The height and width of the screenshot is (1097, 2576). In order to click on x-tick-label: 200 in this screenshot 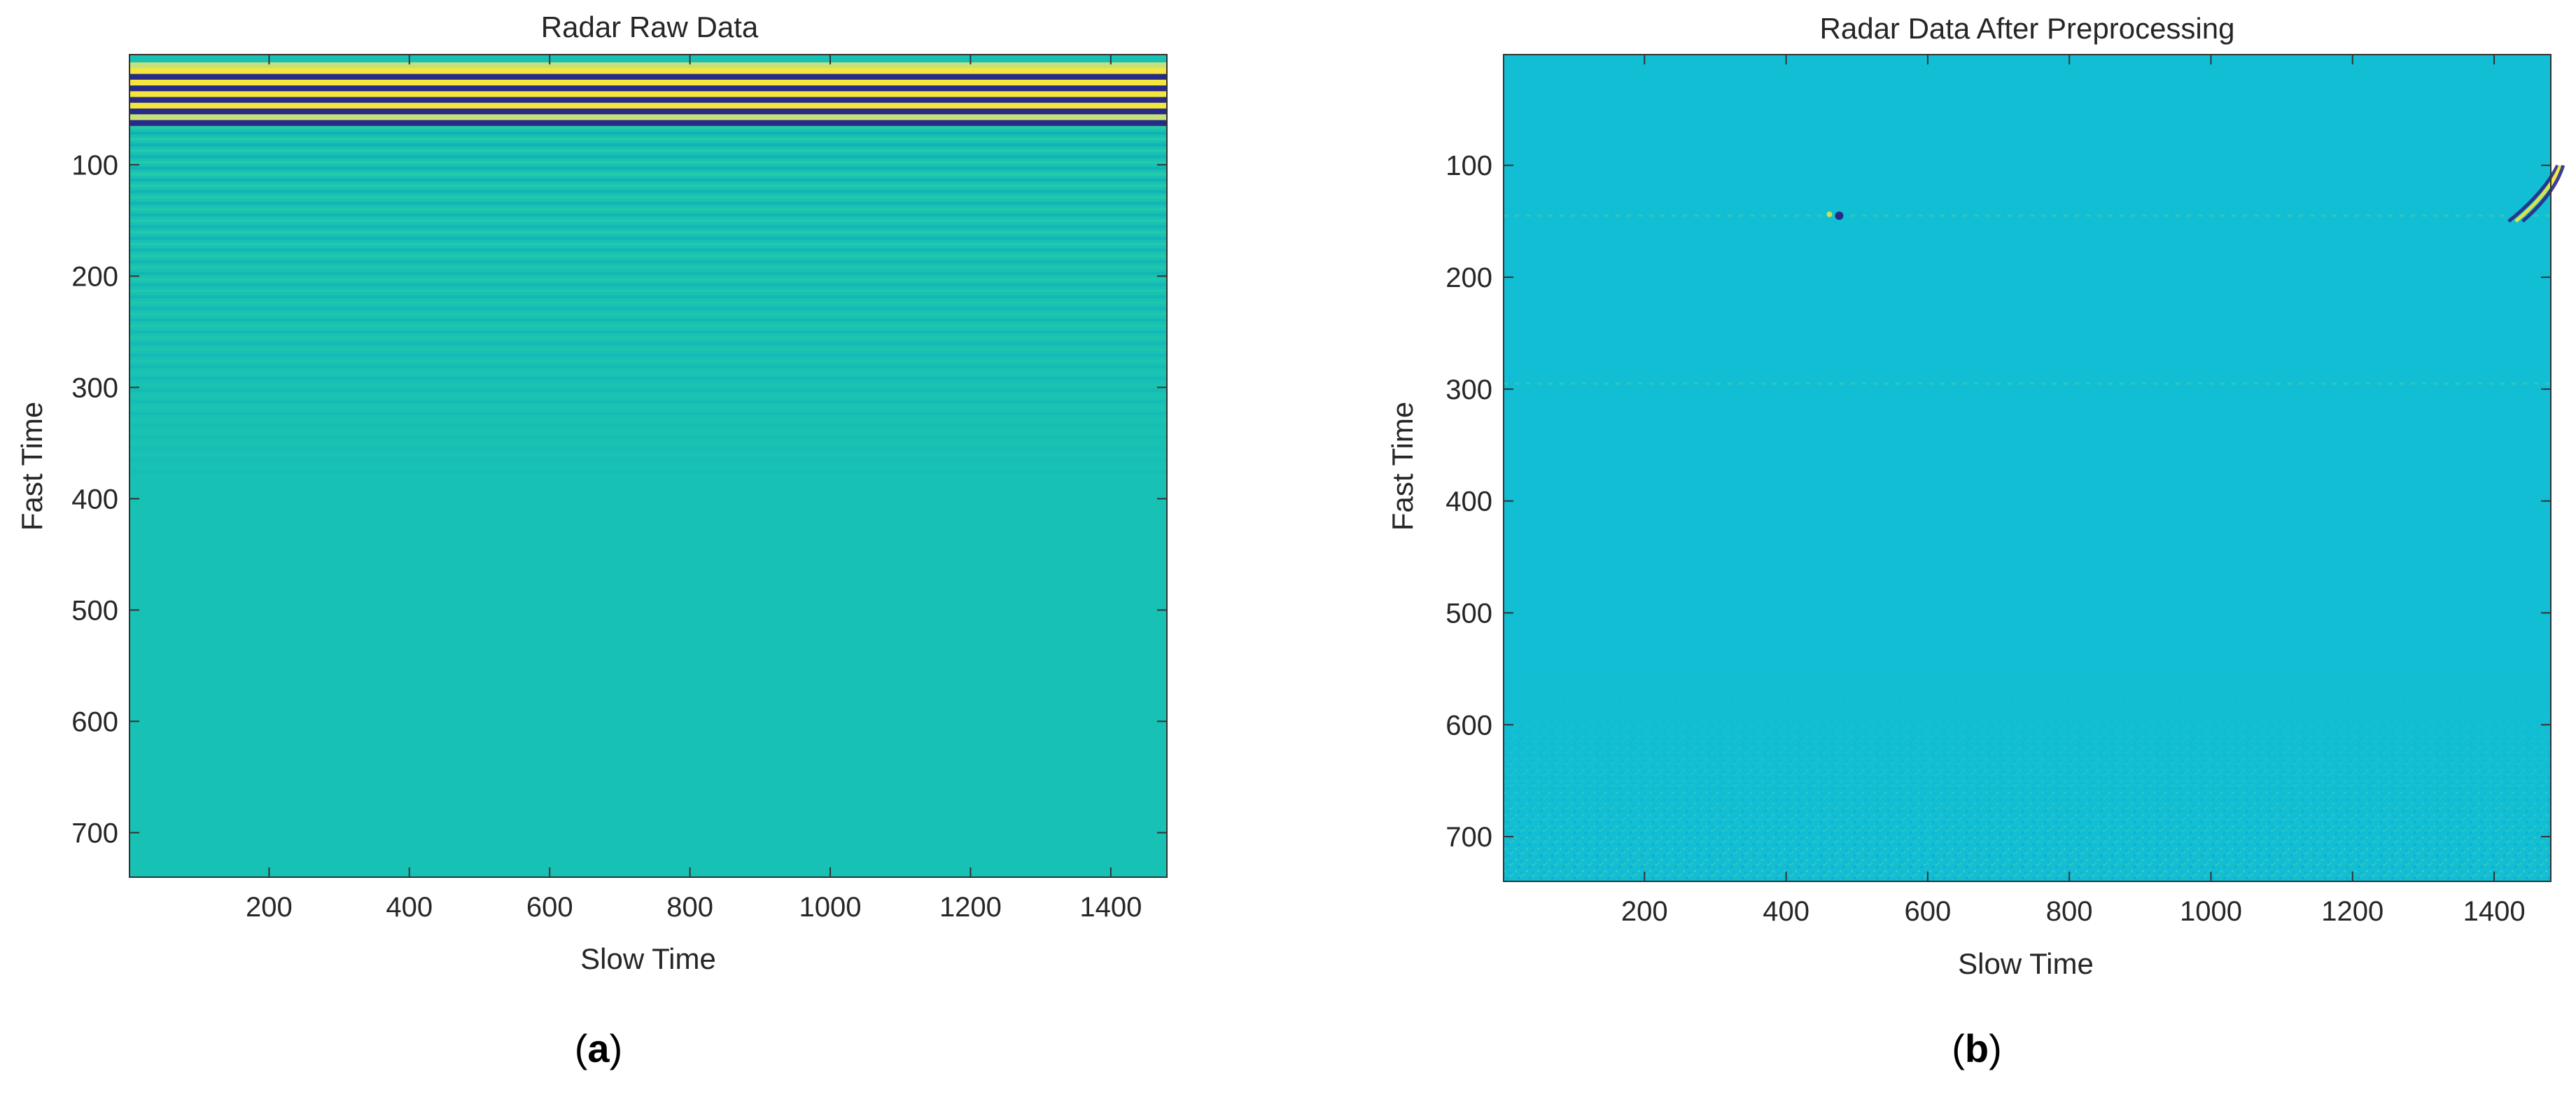, I will do `click(1644, 911)`.